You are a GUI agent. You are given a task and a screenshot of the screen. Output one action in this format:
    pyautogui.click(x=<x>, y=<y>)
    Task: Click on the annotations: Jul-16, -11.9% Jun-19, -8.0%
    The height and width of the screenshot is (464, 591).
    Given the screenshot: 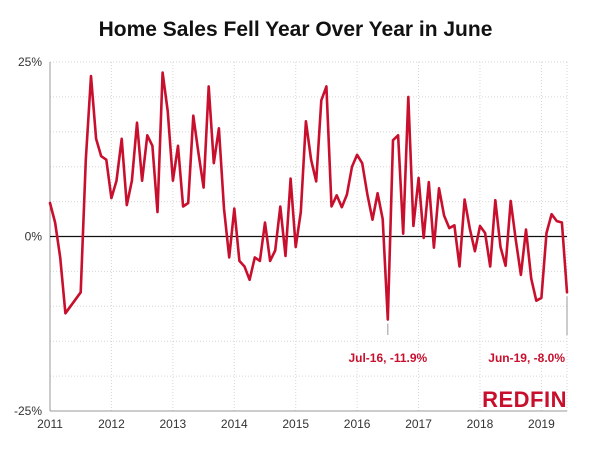 What is the action you would take?
    pyautogui.click(x=458, y=330)
    